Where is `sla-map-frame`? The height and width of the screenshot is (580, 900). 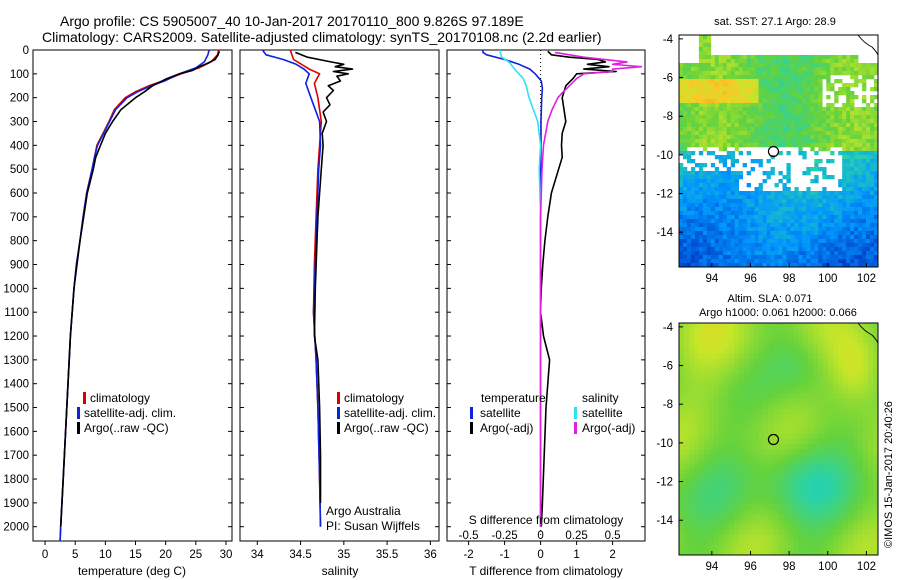 sla-map-frame is located at coordinates (778, 439).